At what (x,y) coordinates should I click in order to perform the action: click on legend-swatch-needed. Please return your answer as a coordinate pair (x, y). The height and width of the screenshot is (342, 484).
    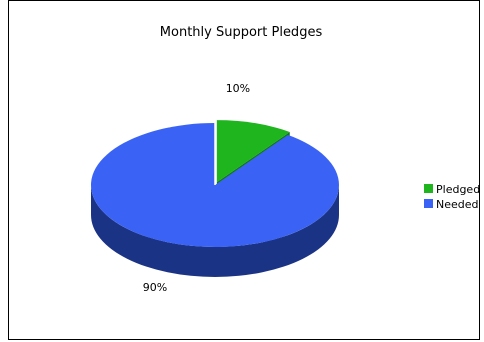
    Looking at the image, I should click on (428, 203).